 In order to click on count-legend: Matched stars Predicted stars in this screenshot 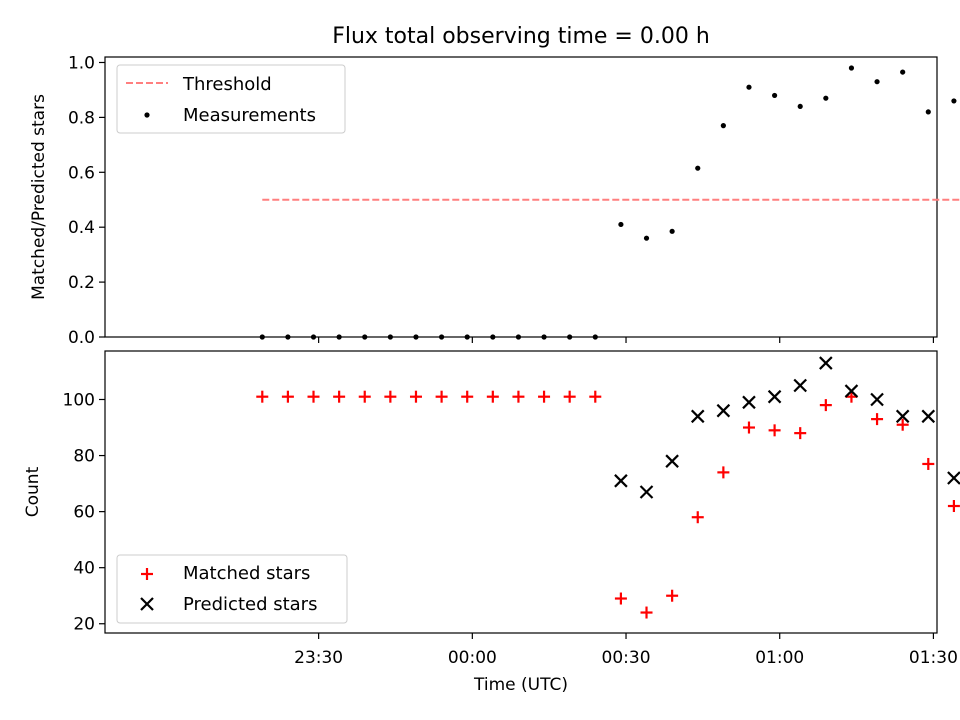, I will do `click(232, 589)`.